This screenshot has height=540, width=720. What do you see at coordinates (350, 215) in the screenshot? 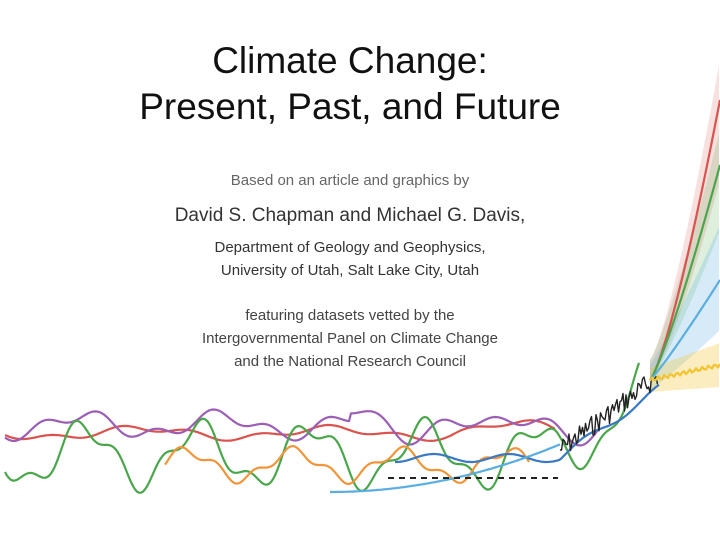
I see `authors-text: David S. Chapman and Michael G. Davis,` at bounding box center [350, 215].